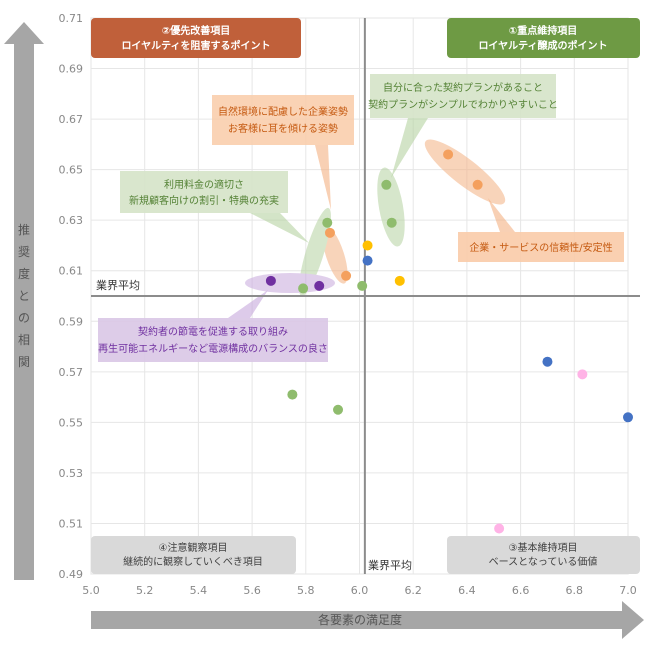  I want to click on quadrant-title: ③基本維持項目, so click(543, 547).